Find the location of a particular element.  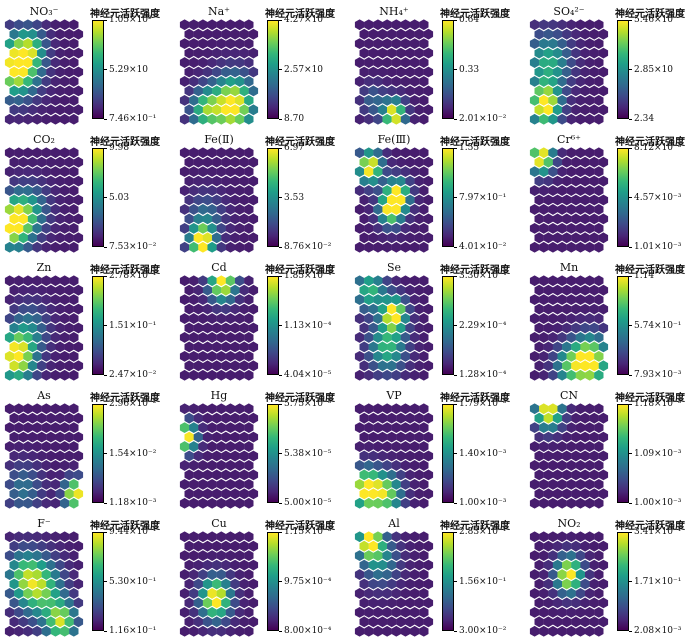

colorbar-title: 神经元活跃强度 is located at coordinates (475, 526).